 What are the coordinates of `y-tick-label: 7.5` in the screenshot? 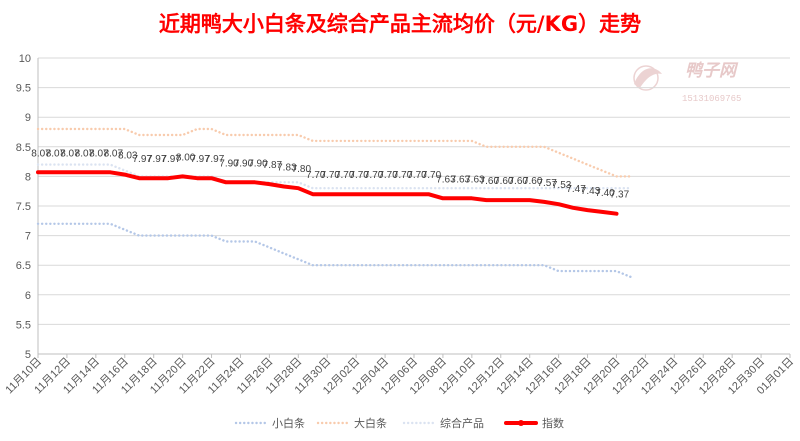 It's located at (23, 207).